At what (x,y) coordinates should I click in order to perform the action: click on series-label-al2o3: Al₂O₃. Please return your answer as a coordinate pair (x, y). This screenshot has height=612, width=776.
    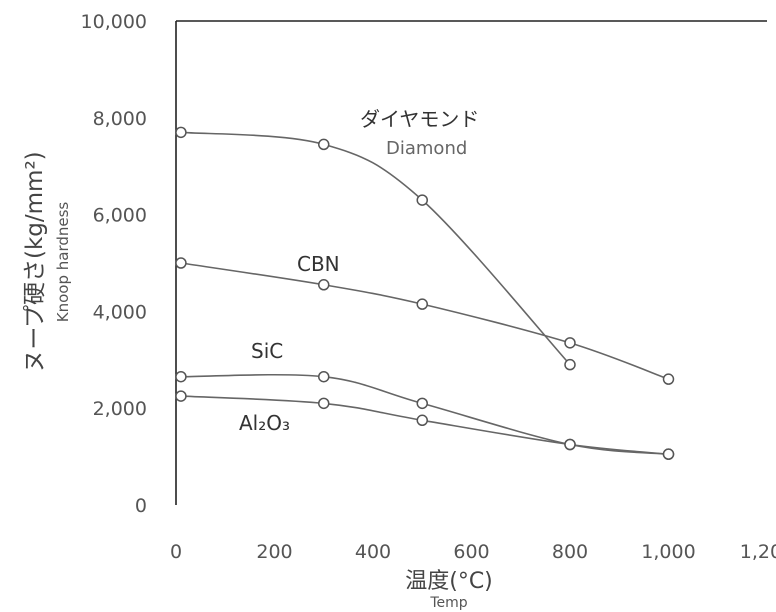
    Looking at the image, I should click on (264, 423).